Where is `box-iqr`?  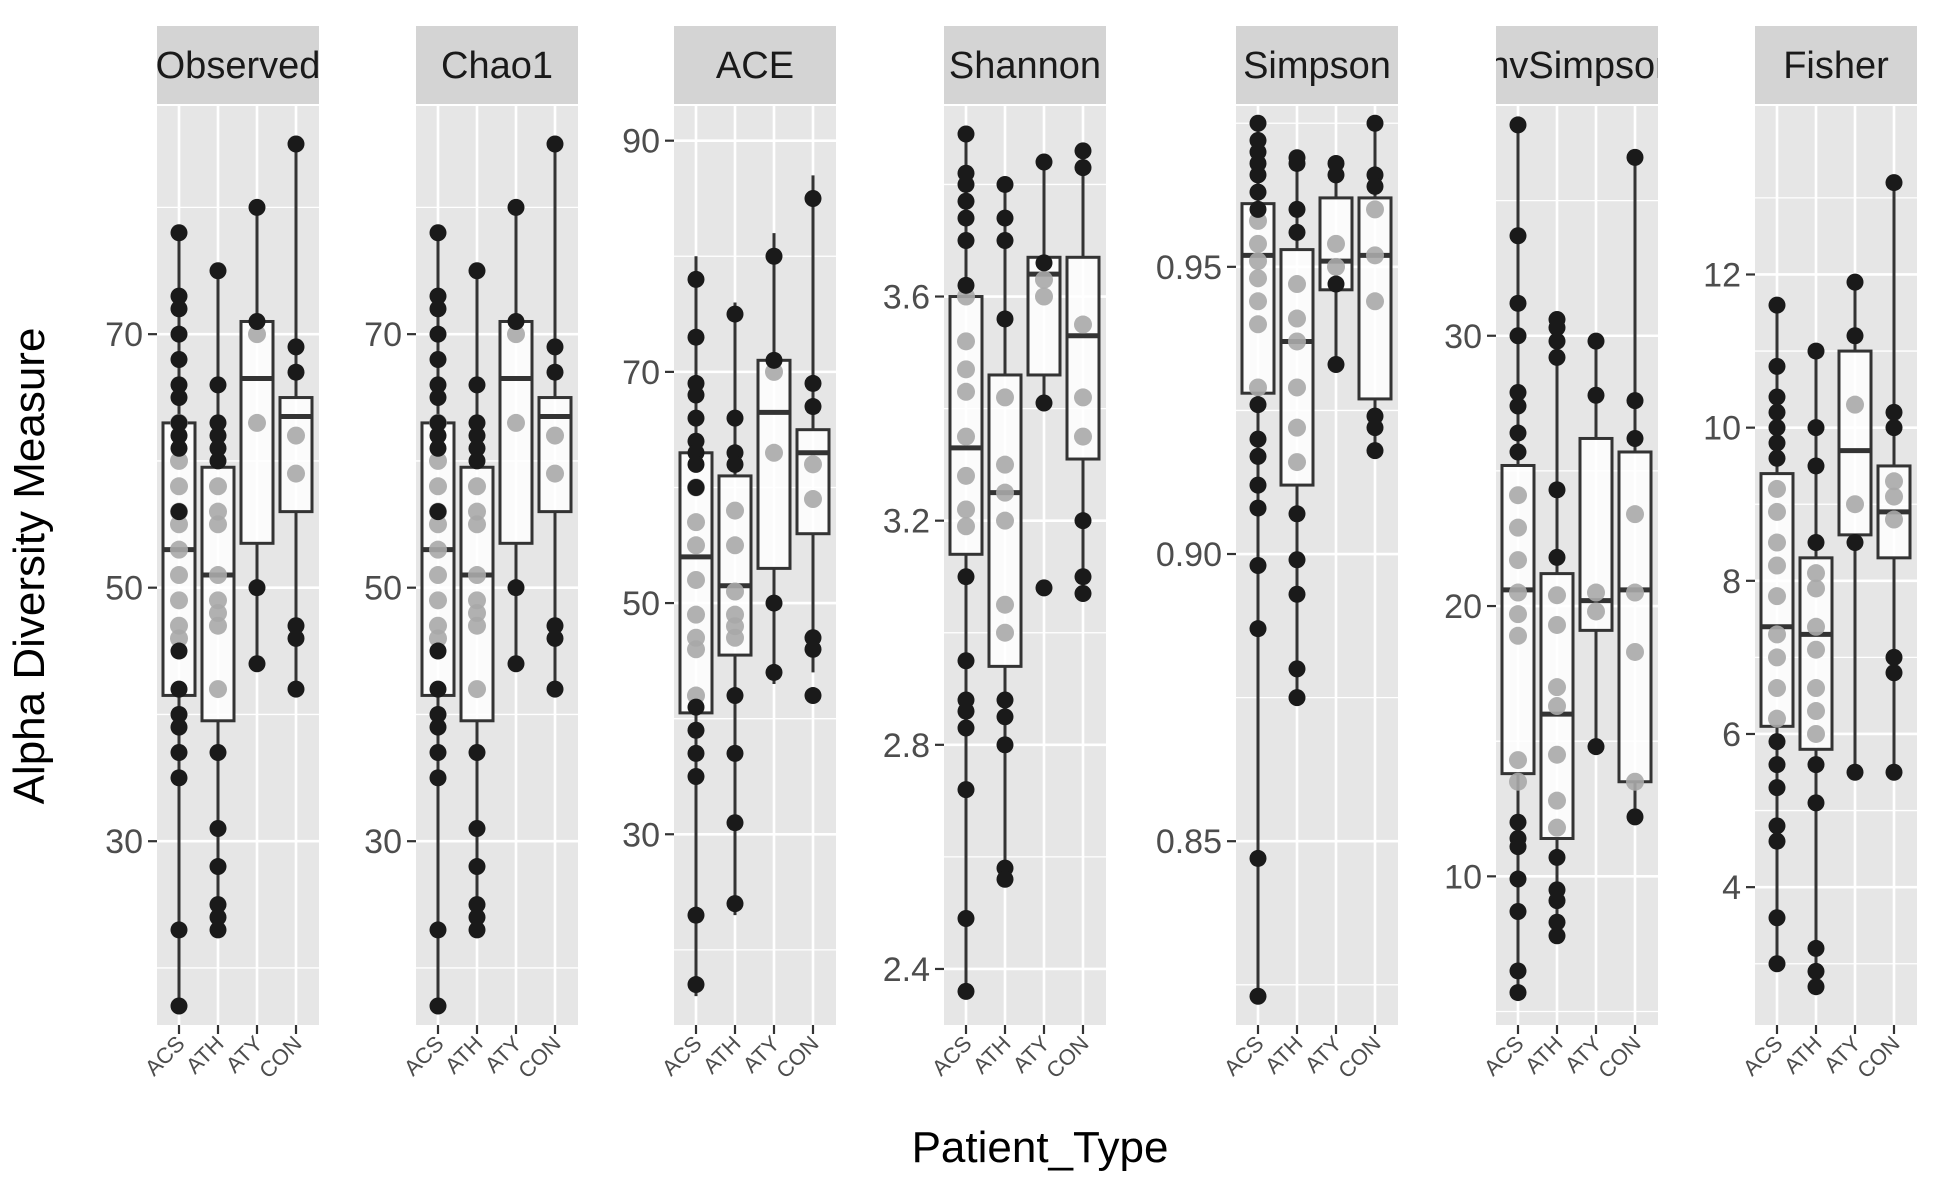
box-iqr is located at coordinates (1375, 298).